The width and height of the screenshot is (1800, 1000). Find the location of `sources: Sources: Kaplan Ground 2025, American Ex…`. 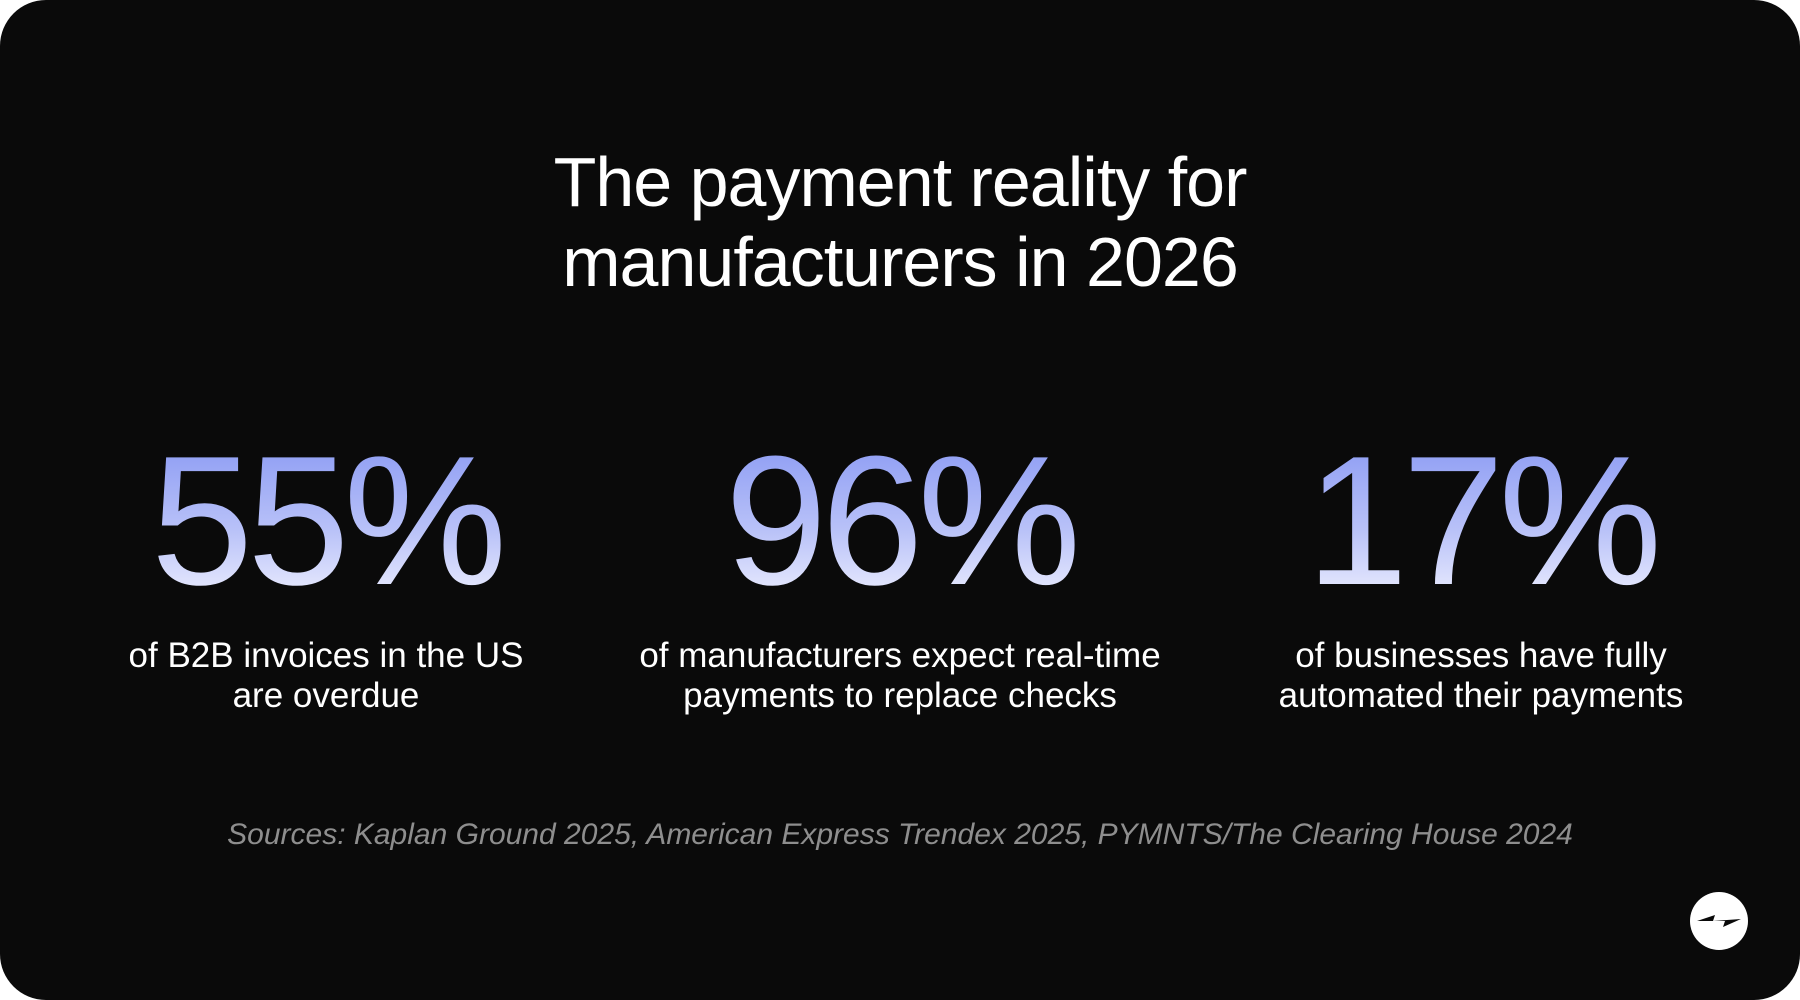

sources: Sources: Kaplan Ground 2025, American Ex… is located at coordinates (900, 834).